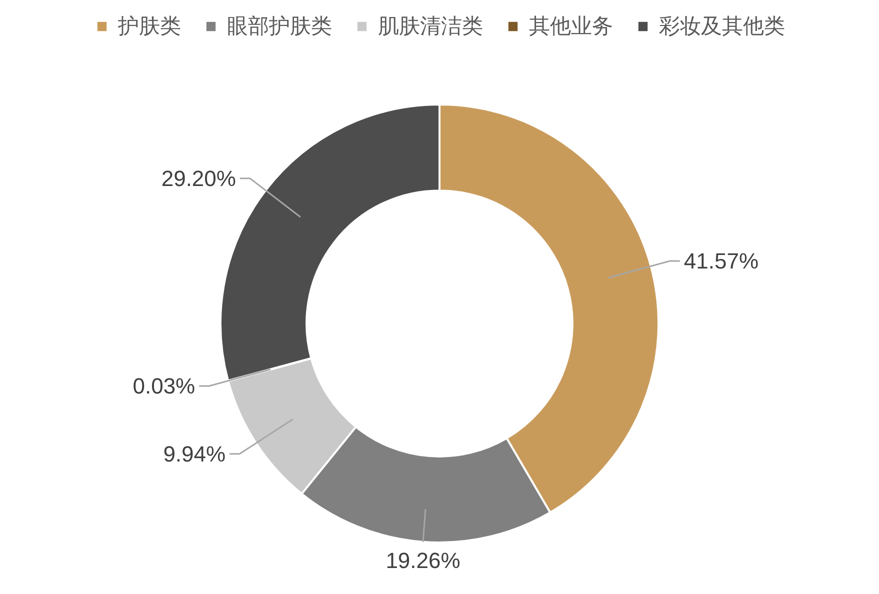 This screenshot has height=594, width=879. Describe the element at coordinates (423, 560) in the screenshot. I see `data-label: 19.26%` at that location.